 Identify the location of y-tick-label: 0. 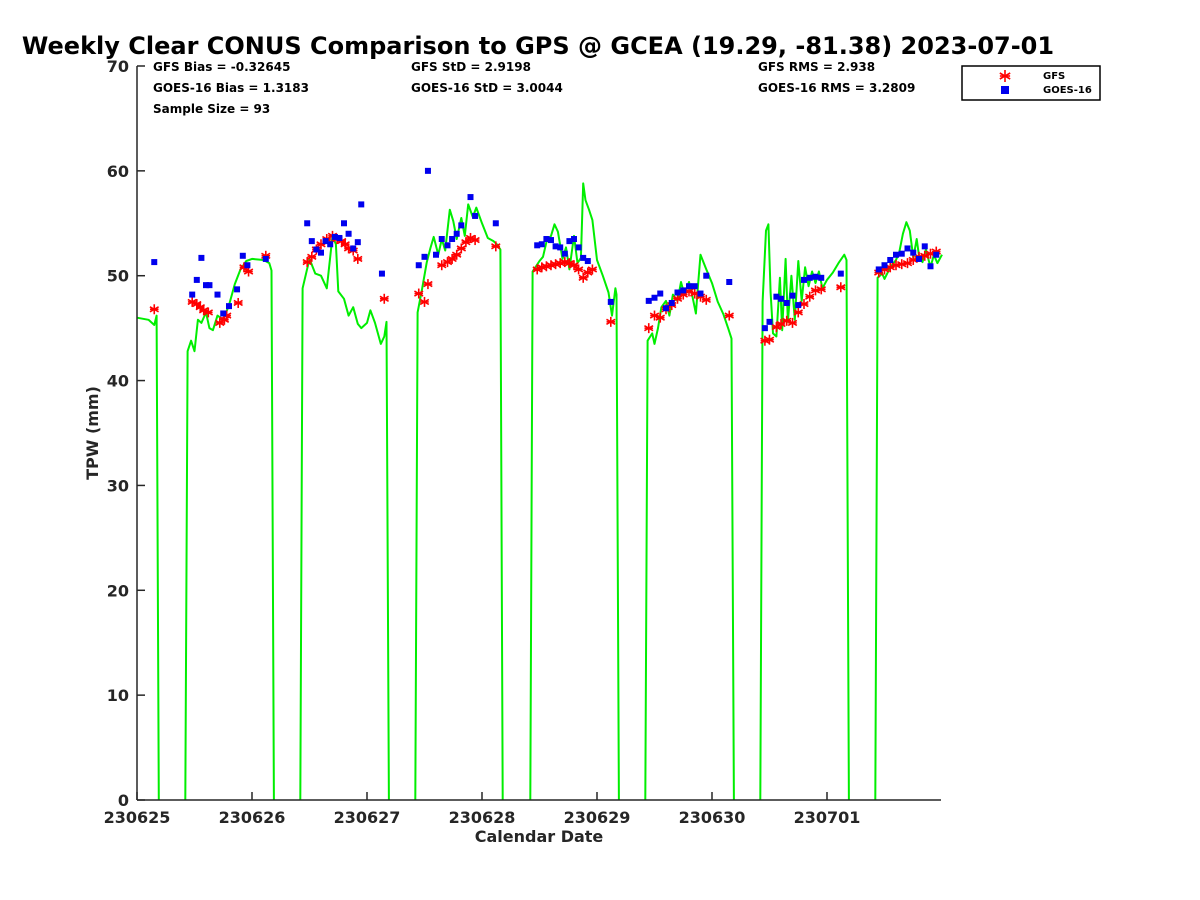
(123, 800).